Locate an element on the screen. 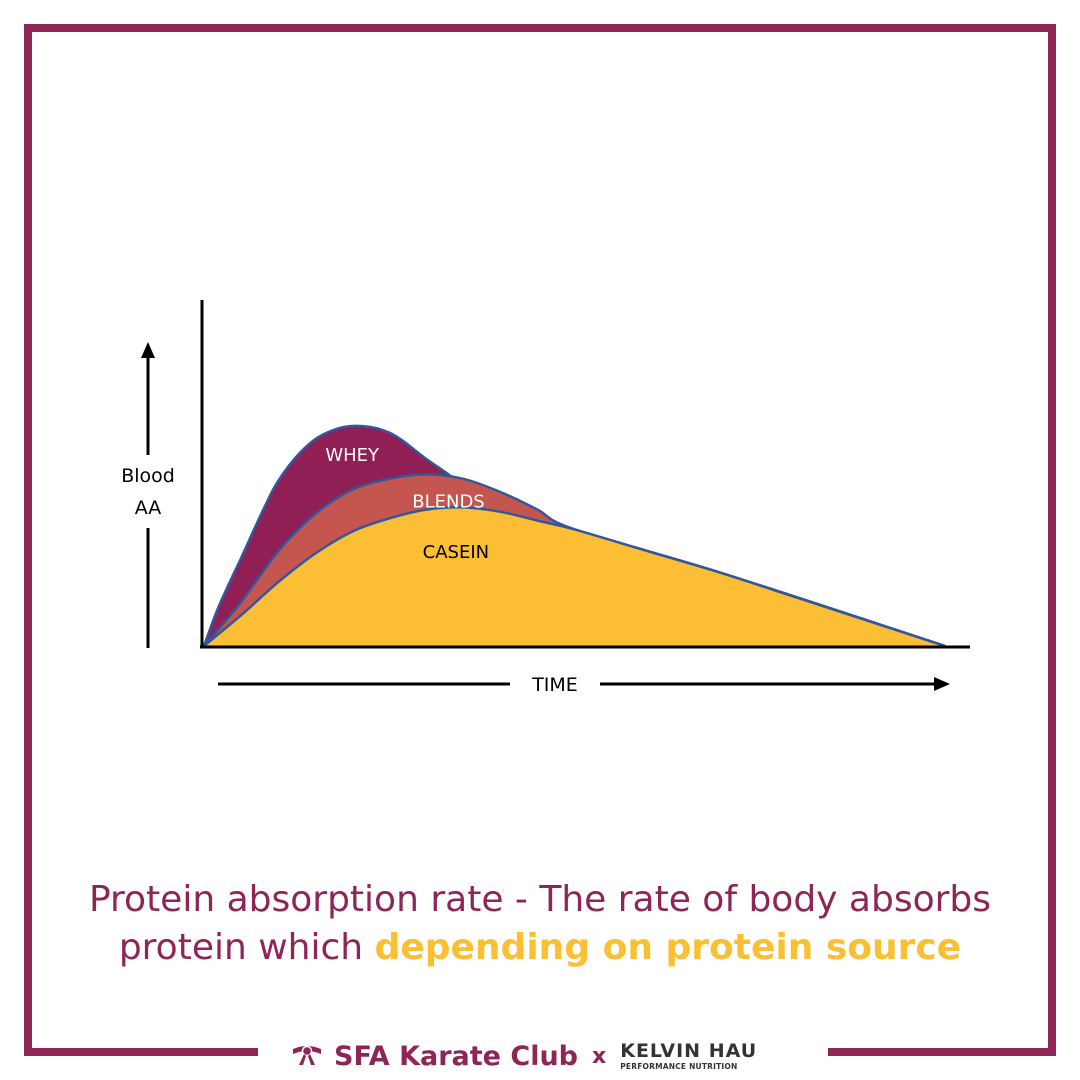  series-label-blends: BLENDS is located at coordinates (448, 501).